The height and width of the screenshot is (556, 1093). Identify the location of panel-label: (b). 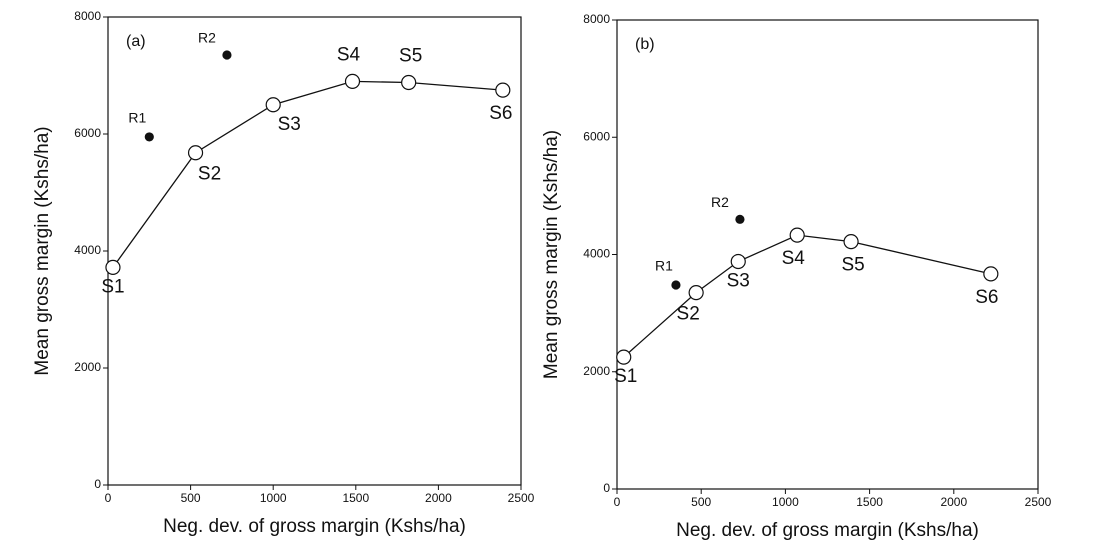
(645, 44).